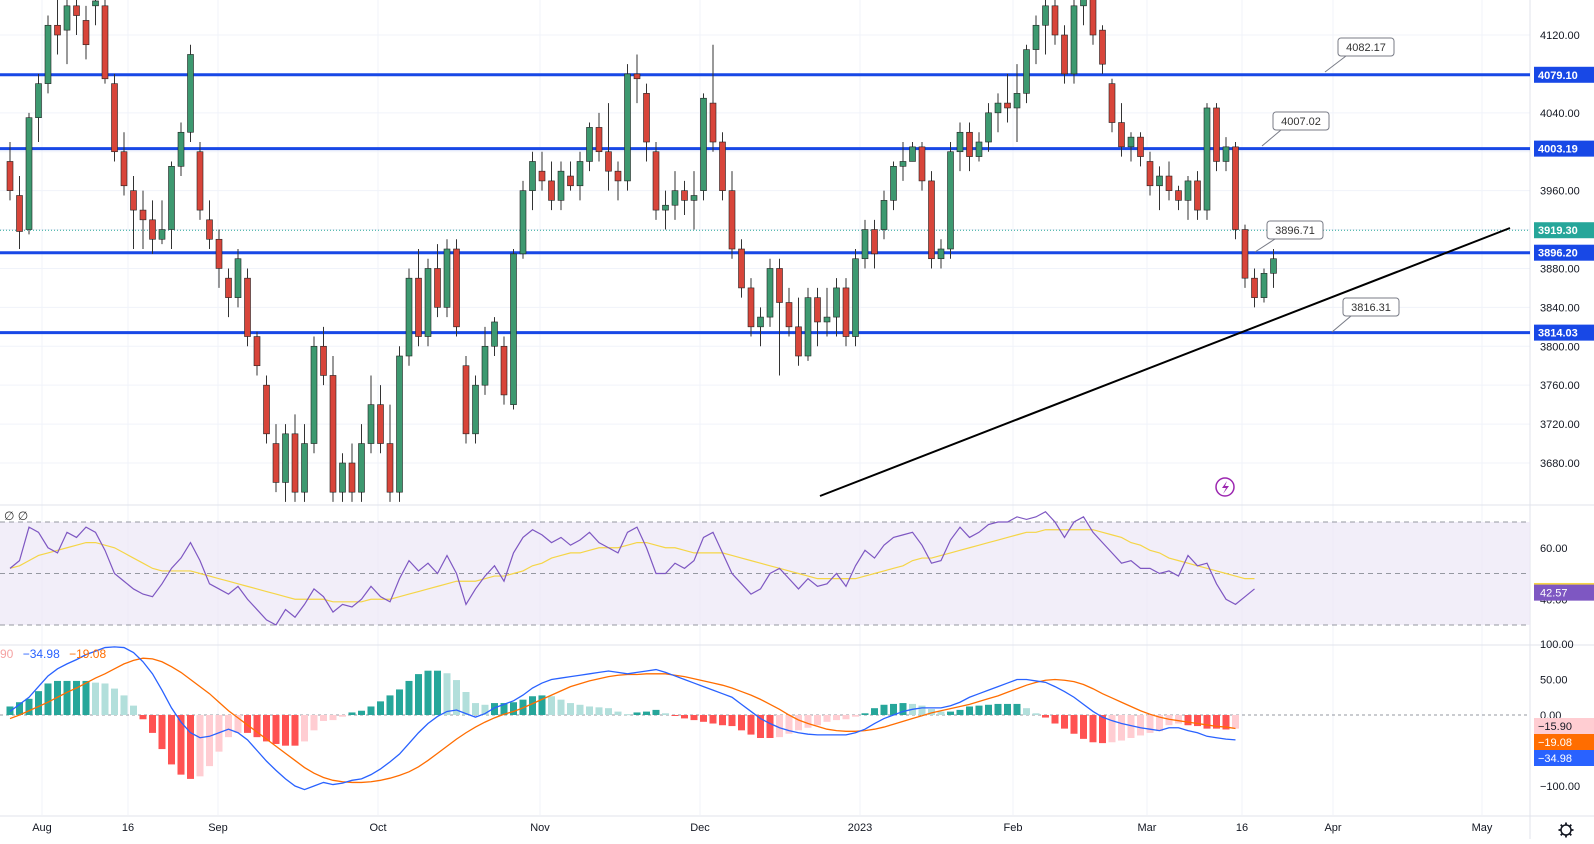  Describe the element at coordinates (632, 566) in the screenshot. I see `rsi-ma-line` at that location.